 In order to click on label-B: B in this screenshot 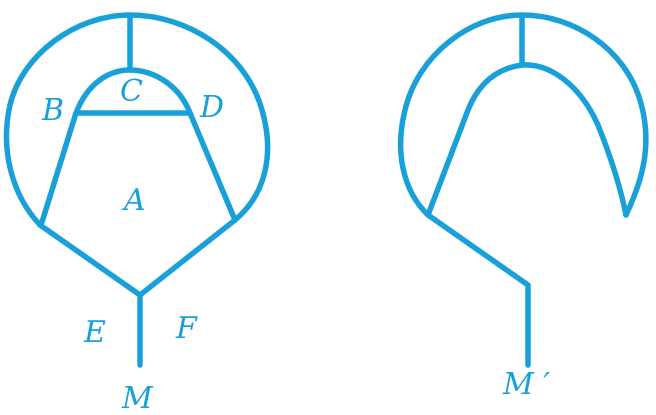, I will do `click(52, 110)`.